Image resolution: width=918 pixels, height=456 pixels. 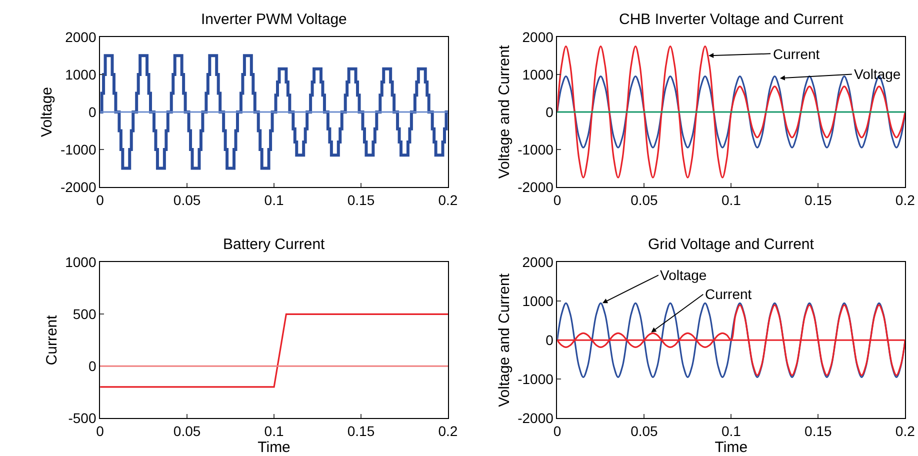 I want to click on y-axis-title: Current, so click(x=51, y=340).